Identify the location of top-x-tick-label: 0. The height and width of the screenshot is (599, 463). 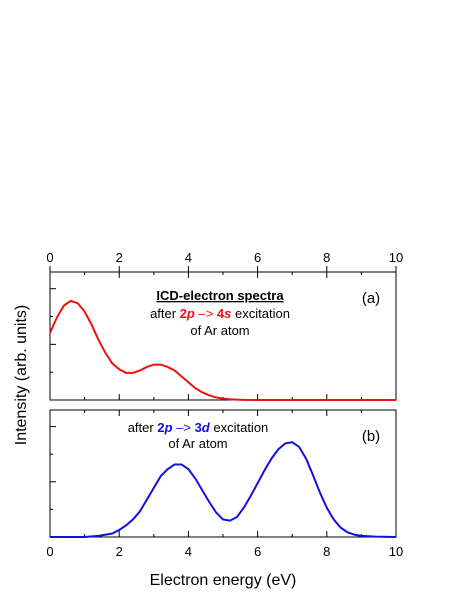
(49, 257).